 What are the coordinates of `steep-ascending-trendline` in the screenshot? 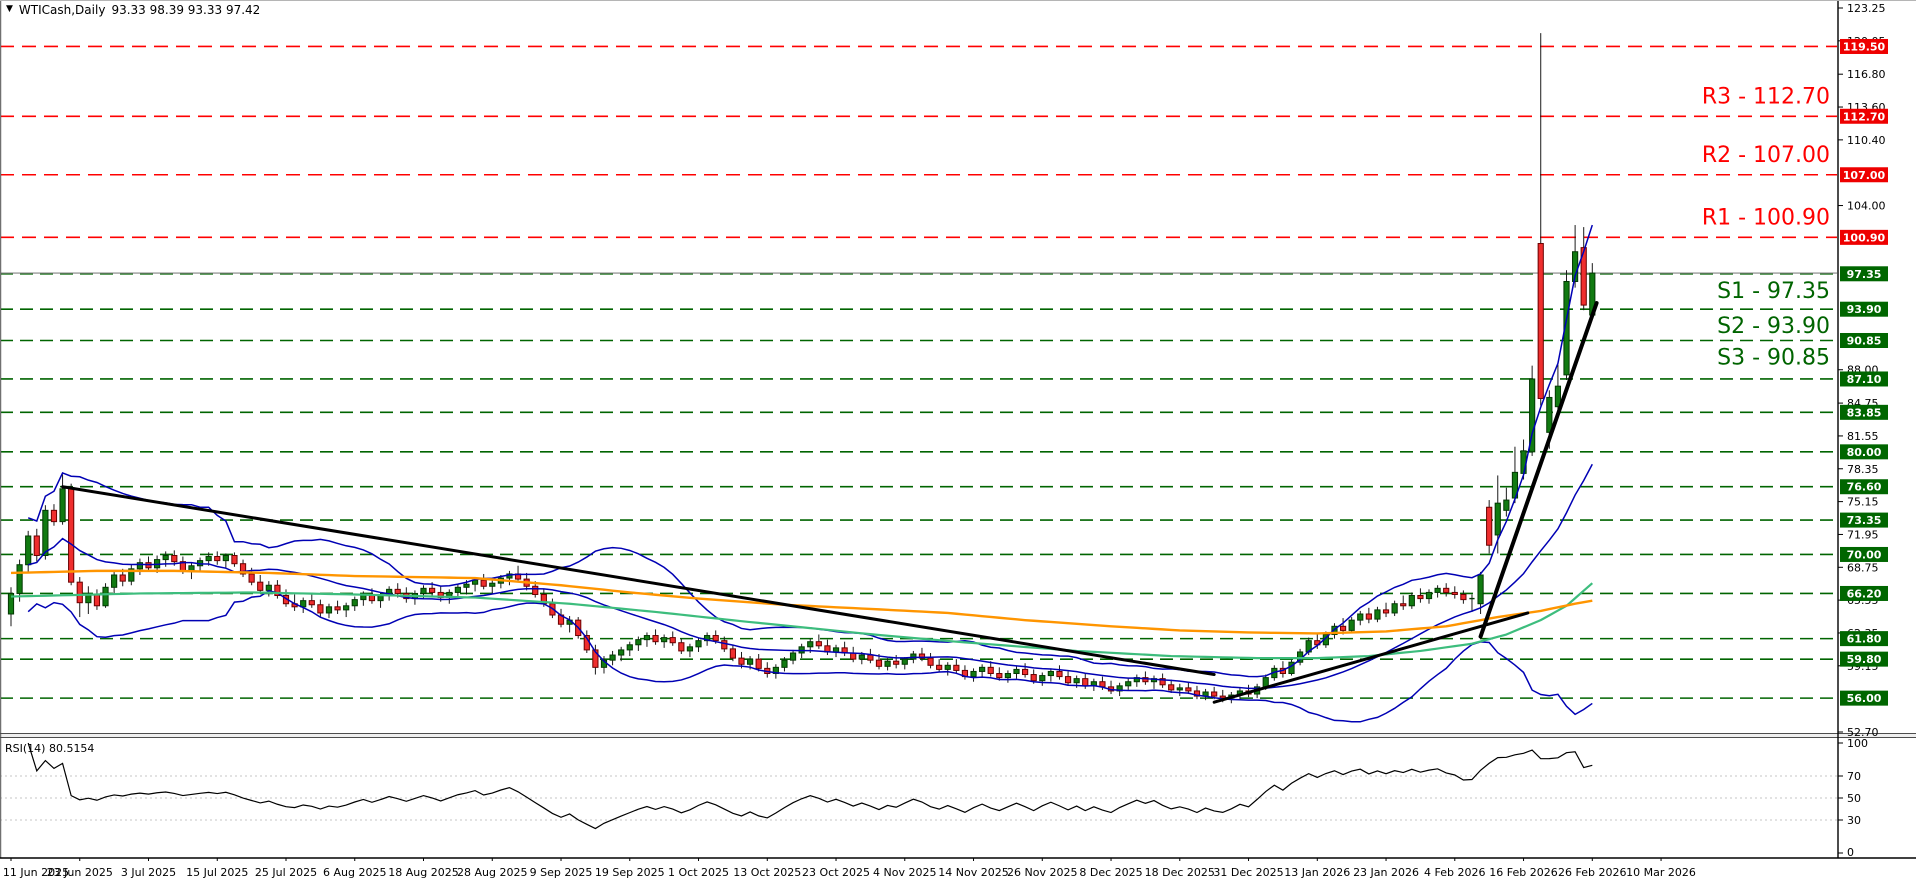 It's located at (1538, 470).